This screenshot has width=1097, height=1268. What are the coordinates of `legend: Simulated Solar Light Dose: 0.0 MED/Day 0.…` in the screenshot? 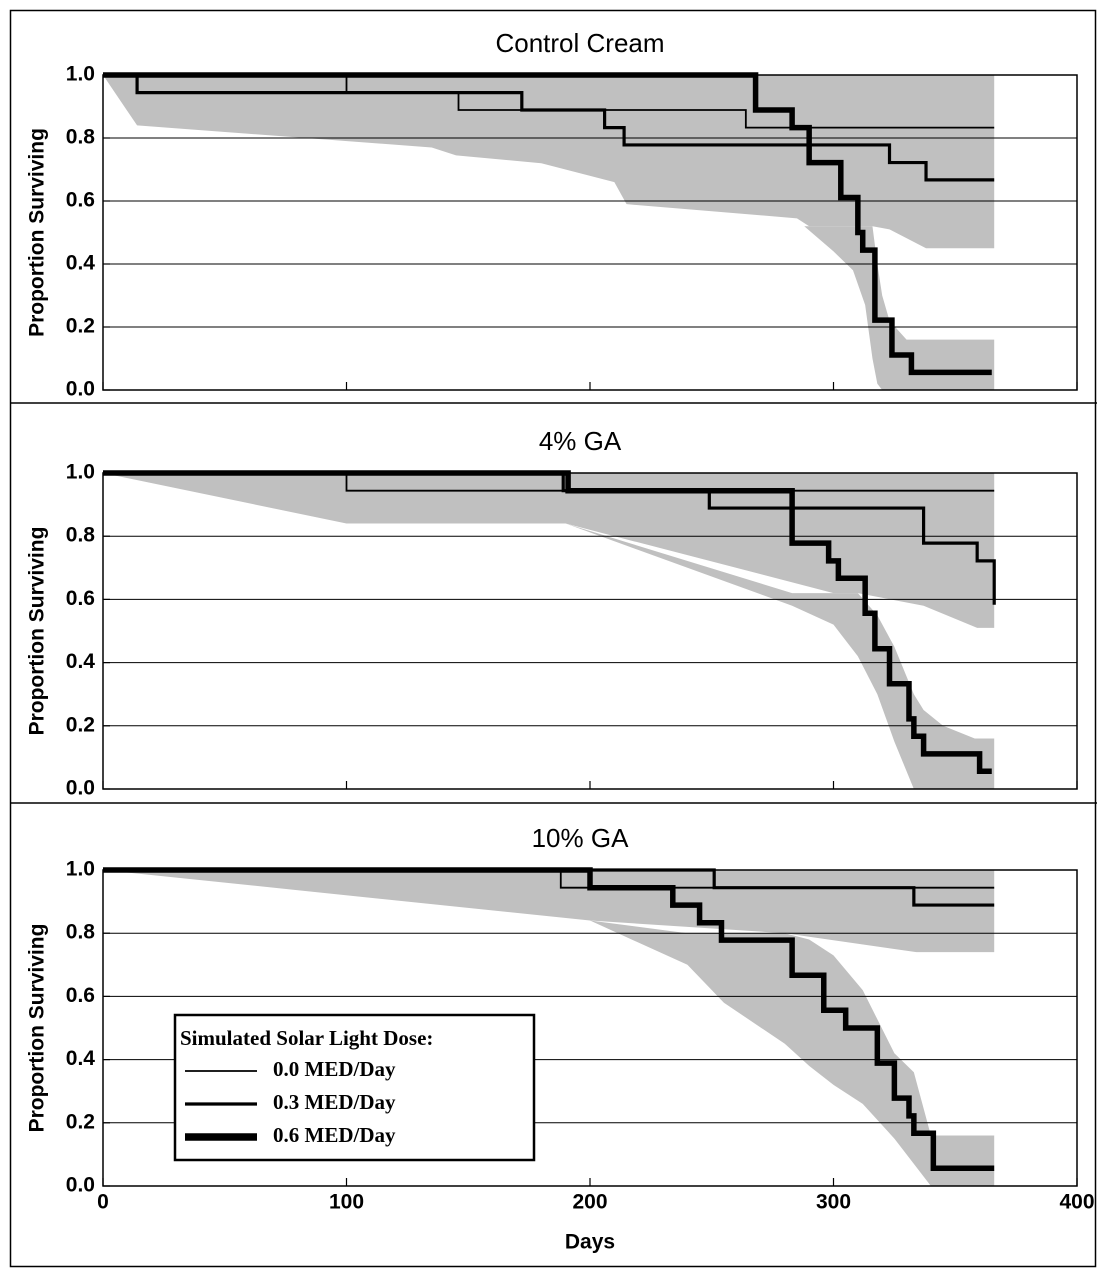 It's located at (354, 1087).